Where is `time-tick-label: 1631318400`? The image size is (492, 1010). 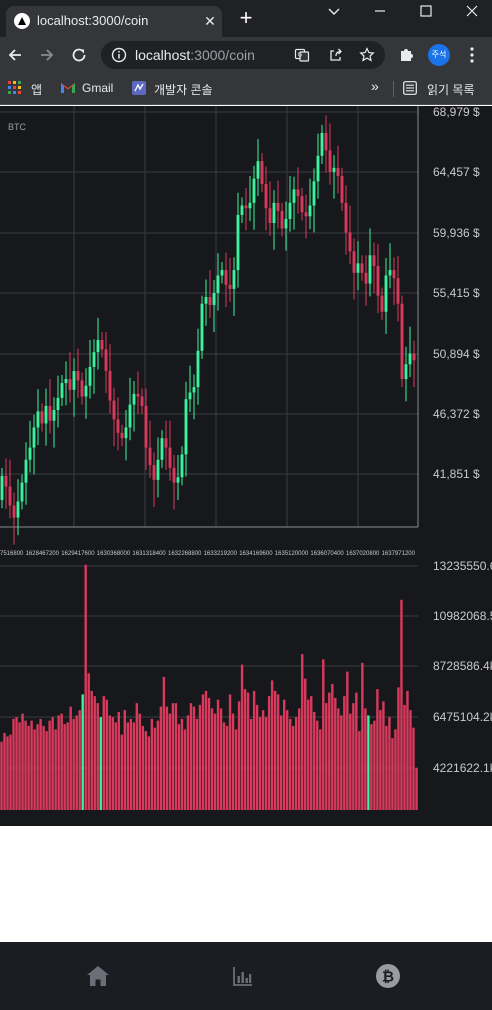
time-tick-label: 1631318400 is located at coordinates (149, 553).